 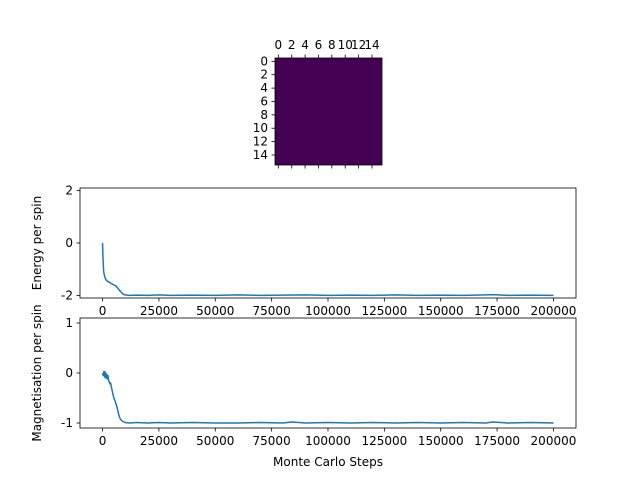 What do you see at coordinates (37, 372) in the screenshot?
I see `y-axis-label: Magnetisation per spin` at bounding box center [37, 372].